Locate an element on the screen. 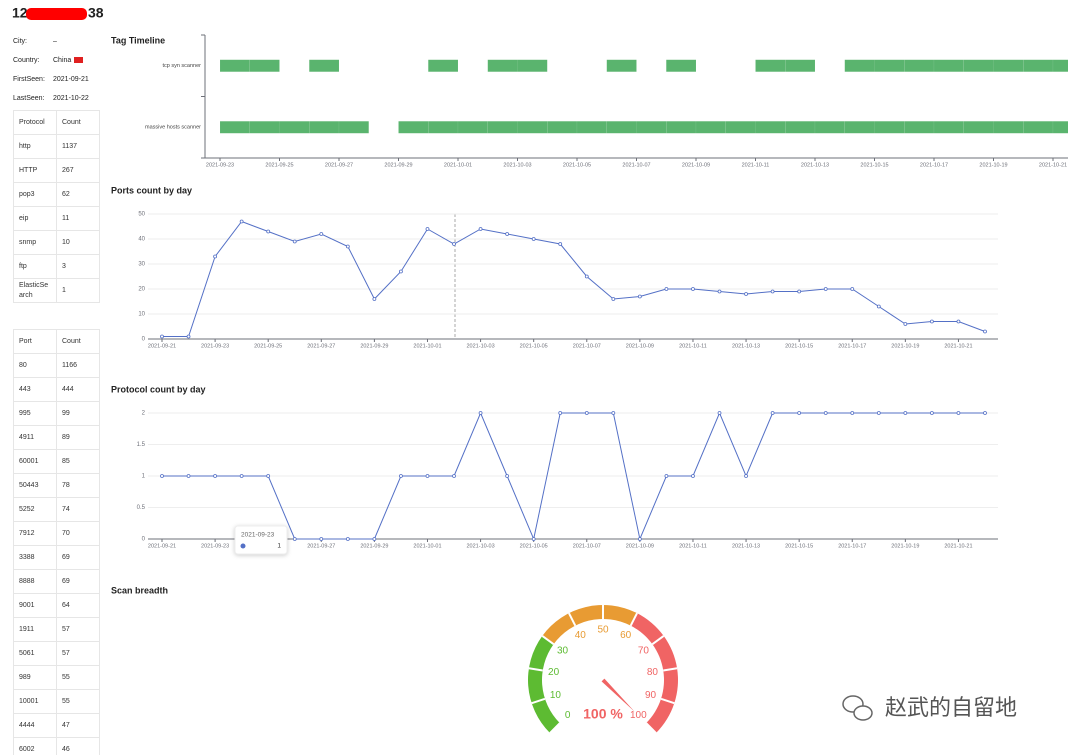 The height and width of the screenshot is (755, 1075). table-row: 7912 70 is located at coordinates (56, 533).